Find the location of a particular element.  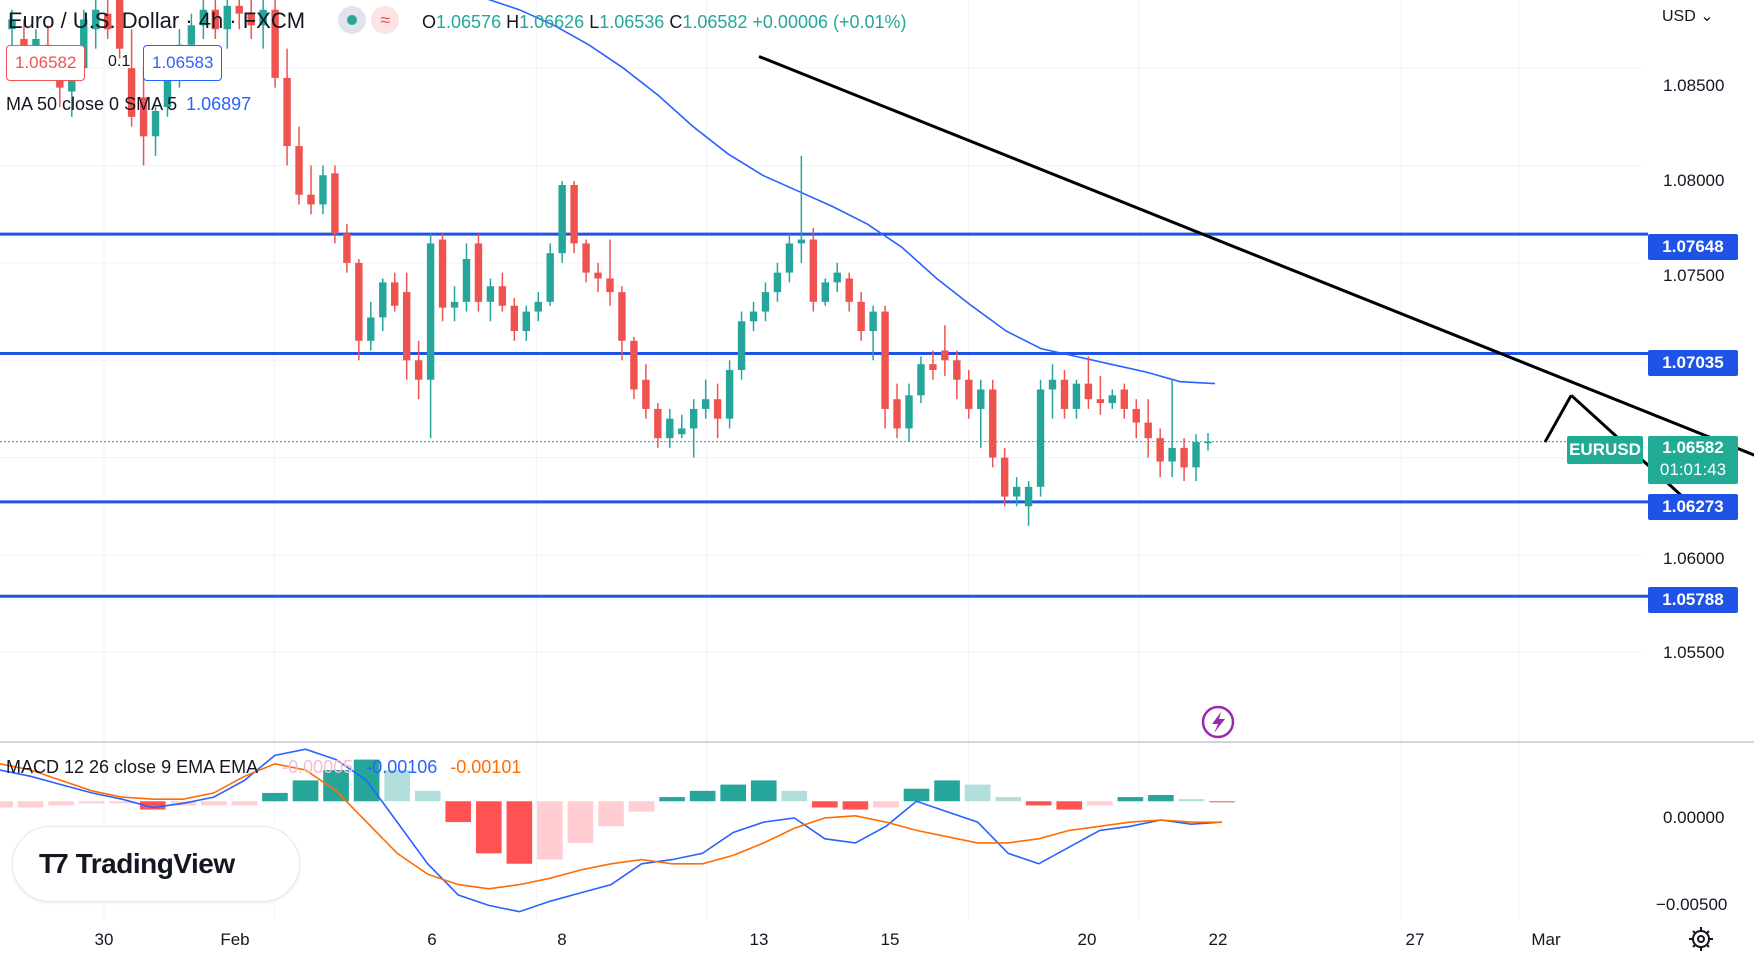

high-value: 1.06626 is located at coordinates (552, 22).